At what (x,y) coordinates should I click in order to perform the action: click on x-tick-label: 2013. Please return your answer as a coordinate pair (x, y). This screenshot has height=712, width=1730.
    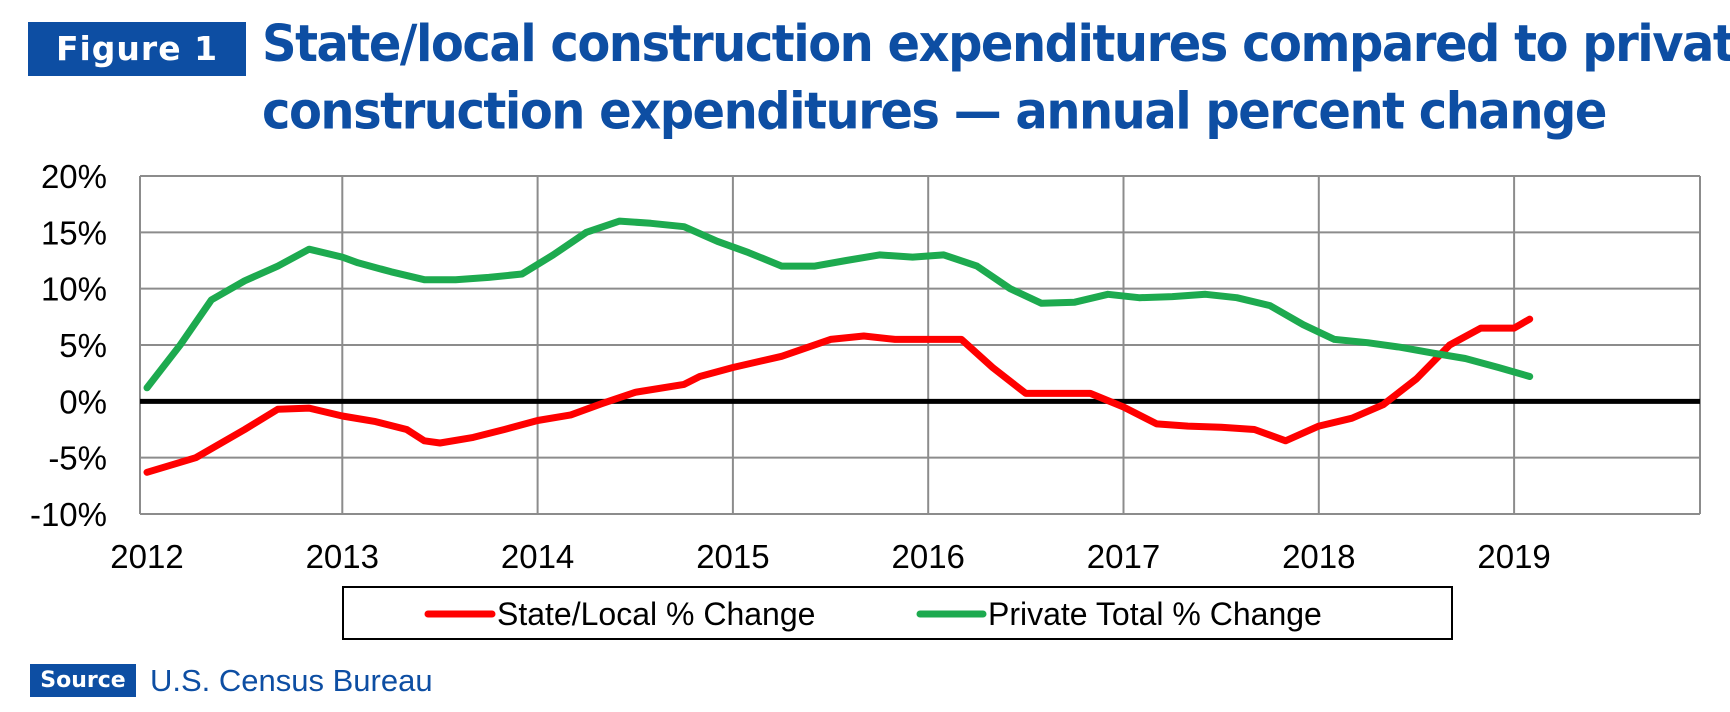
    Looking at the image, I should click on (342, 556).